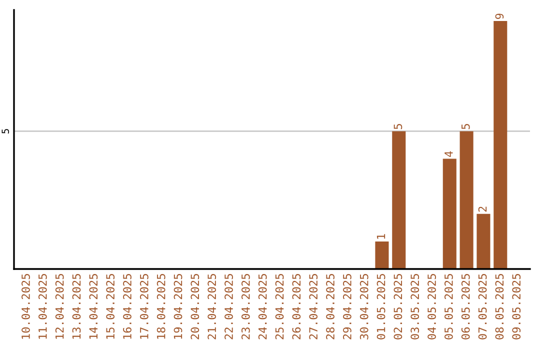  I want to click on x-tick-label: 09.05.2025, so click(516, 307).